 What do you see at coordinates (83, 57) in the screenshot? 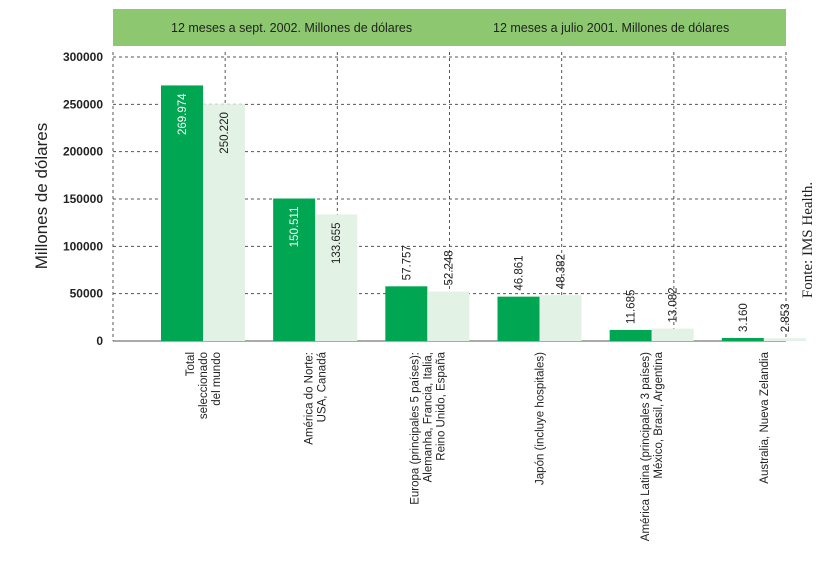
I see `y-tick-label: 300000` at bounding box center [83, 57].